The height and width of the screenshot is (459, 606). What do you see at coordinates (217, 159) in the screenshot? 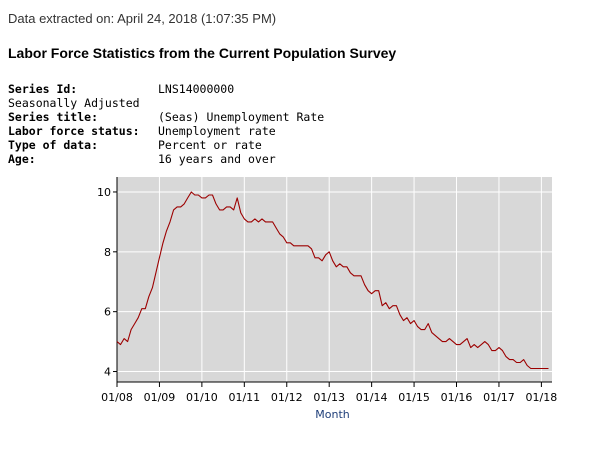
I see `age-value: 16 years and over` at bounding box center [217, 159].